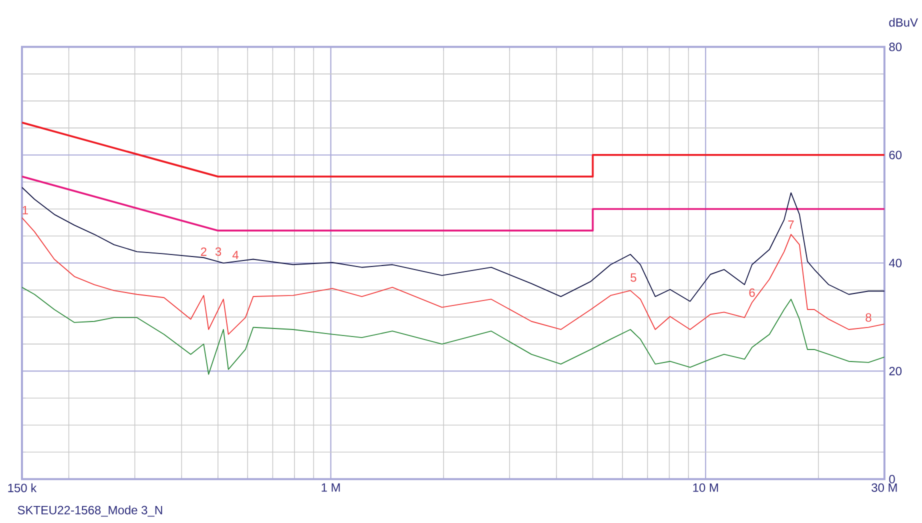  Describe the element at coordinates (903, 22) in the screenshot. I see `y-axis-title: dBuV` at that location.